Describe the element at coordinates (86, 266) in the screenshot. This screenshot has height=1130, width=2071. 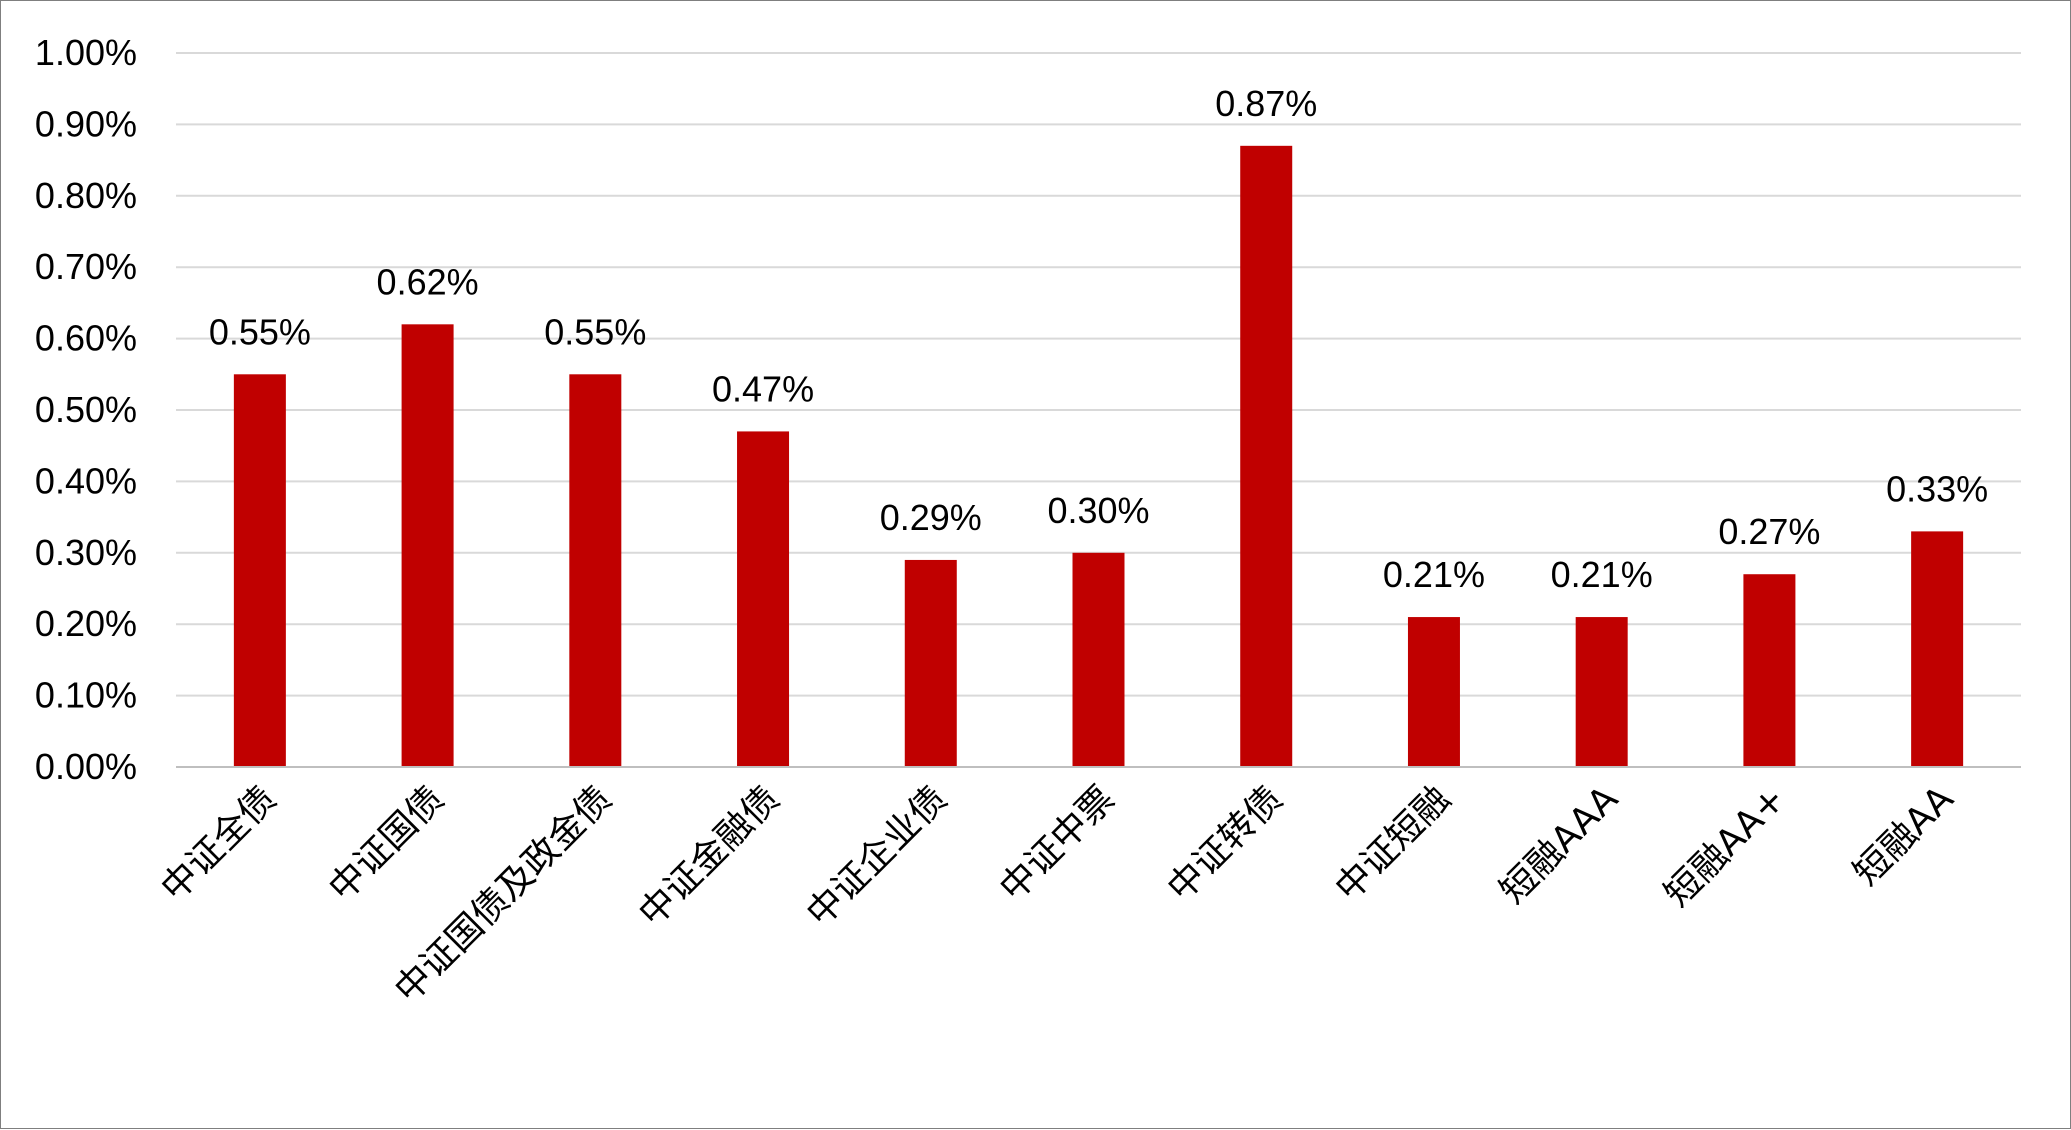
I see `y-tick-label: 0.70%` at that location.